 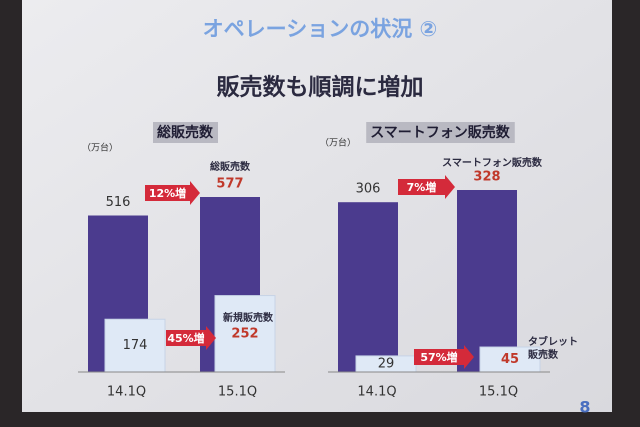 I want to click on slide-subtitle: 販売数も順調に増加, so click(x=320, y=87).